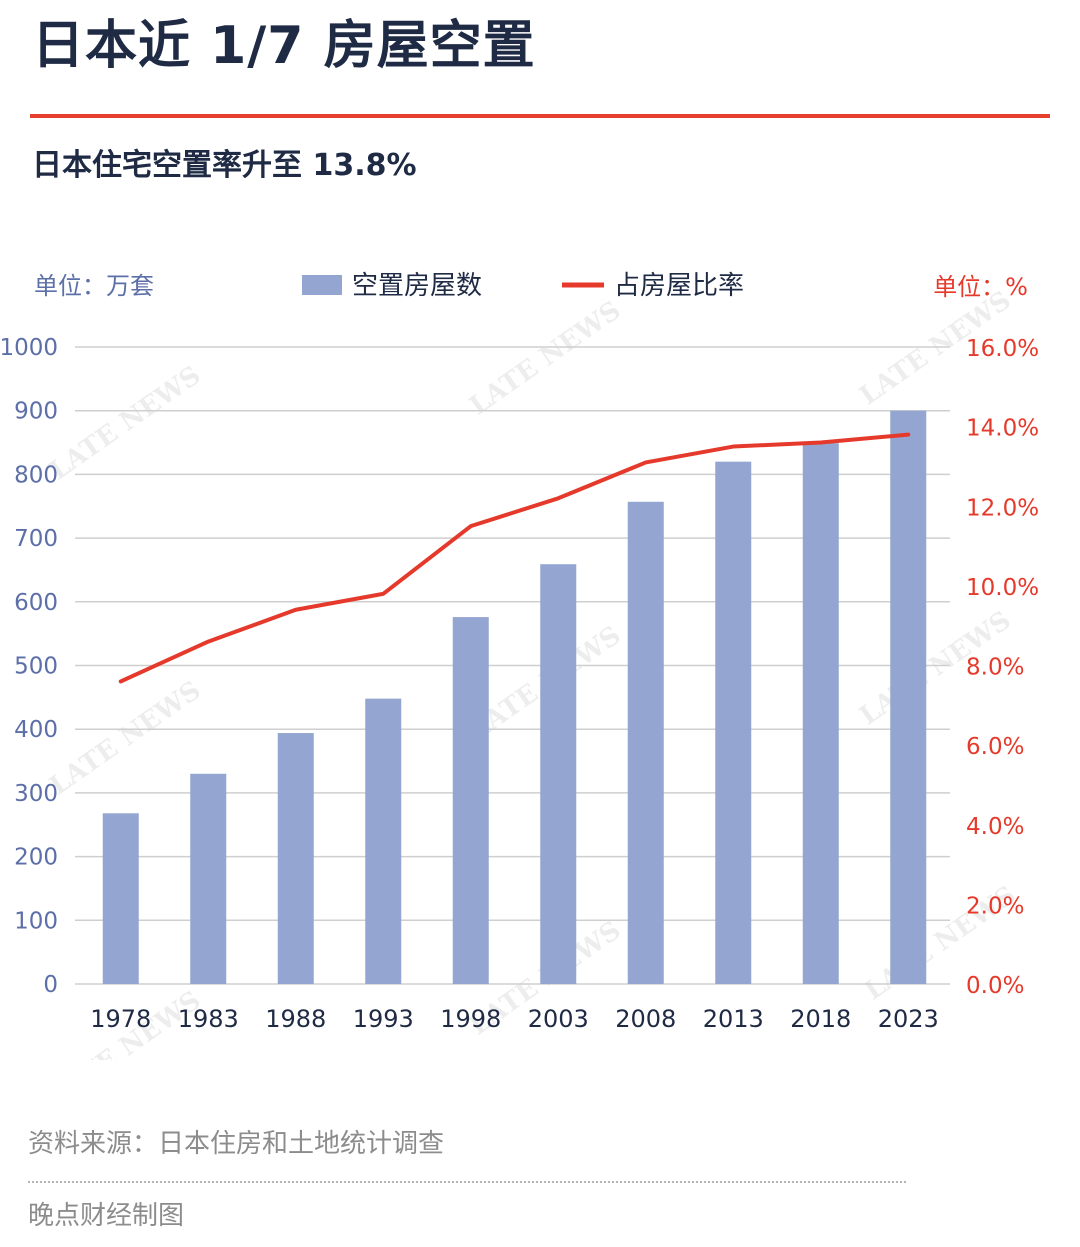 Image resolution: width=1080 pixels, height=1247 pixels. I want to click on right-tick-label: 12.0%, so click(1002, 508).